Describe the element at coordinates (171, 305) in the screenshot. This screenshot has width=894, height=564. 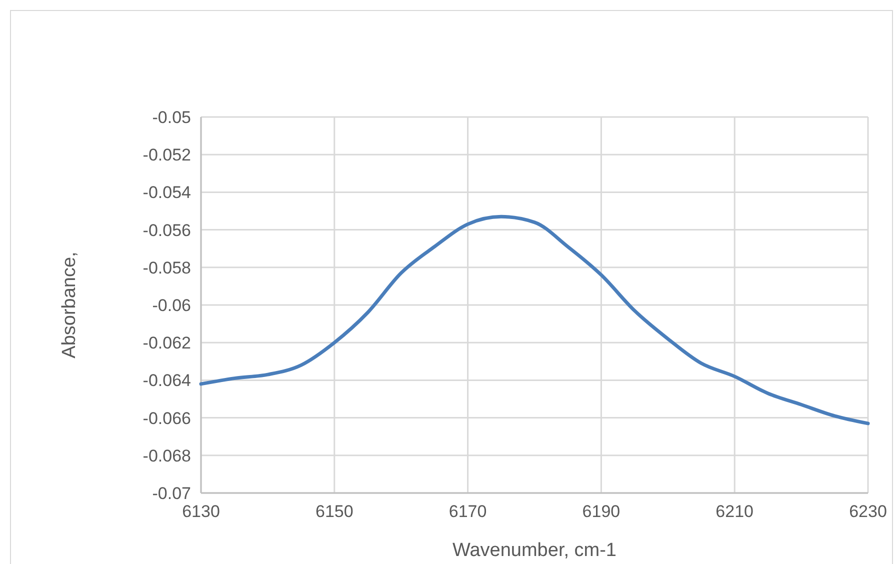
I see `y-tick-label: -0.06` at that location.